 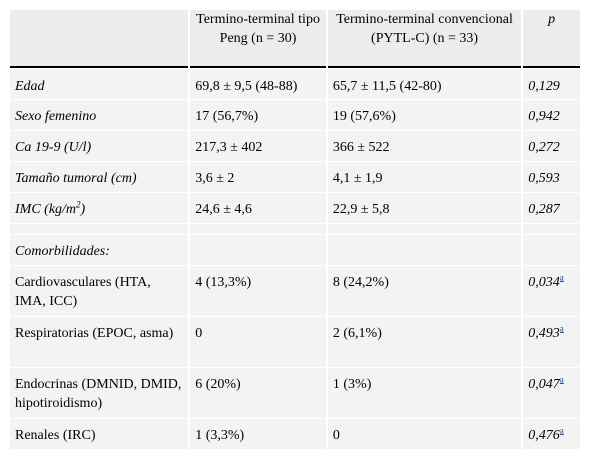 What do you see at coordinates (424, 207) in the screenshot?
I see `cell-conventional: 22,9 ± 5,8` at bounding box center [424, 207].